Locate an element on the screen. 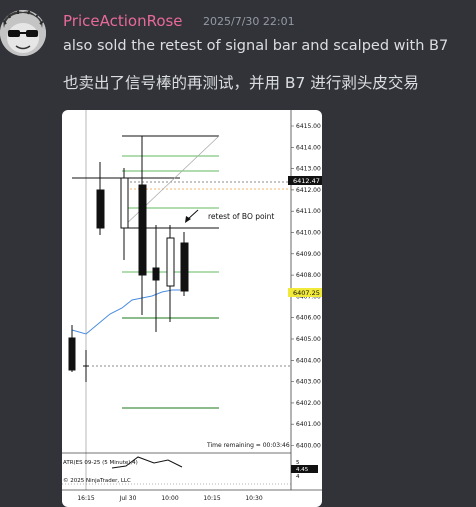  indicator-label: ATR(ES 09-25 (5 Minute),4) is located at coordinates (100, 463).